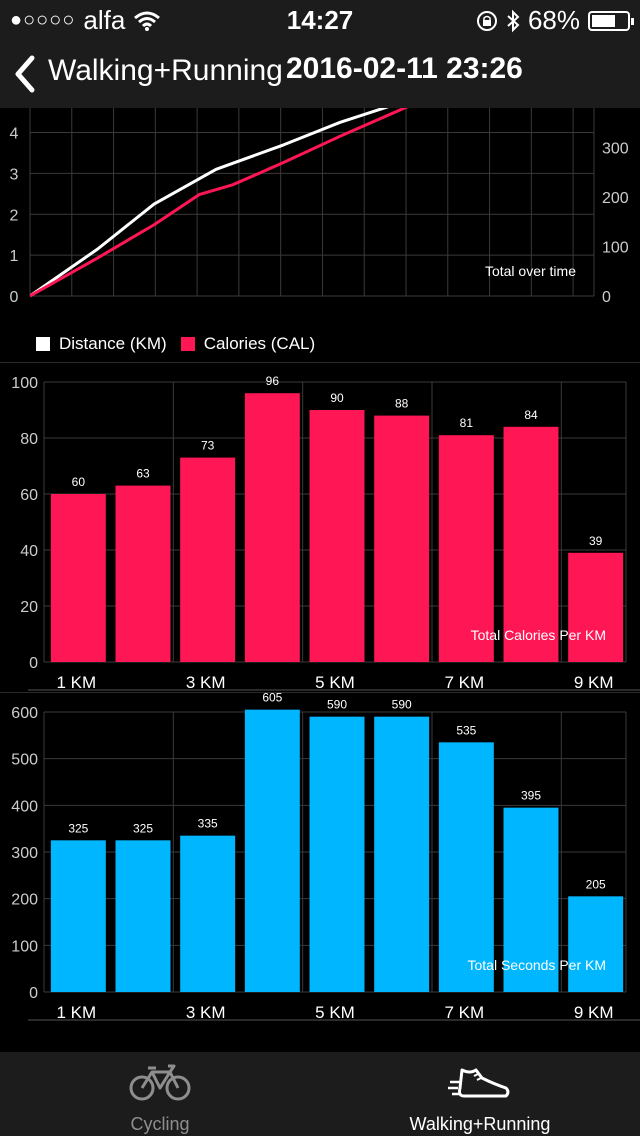 Image resolution: width=640 pixels, height=1136 pixels. Describe the element at coordinates (467, 423) in the screenshot. I see `bar-value-label: 81` at that location.